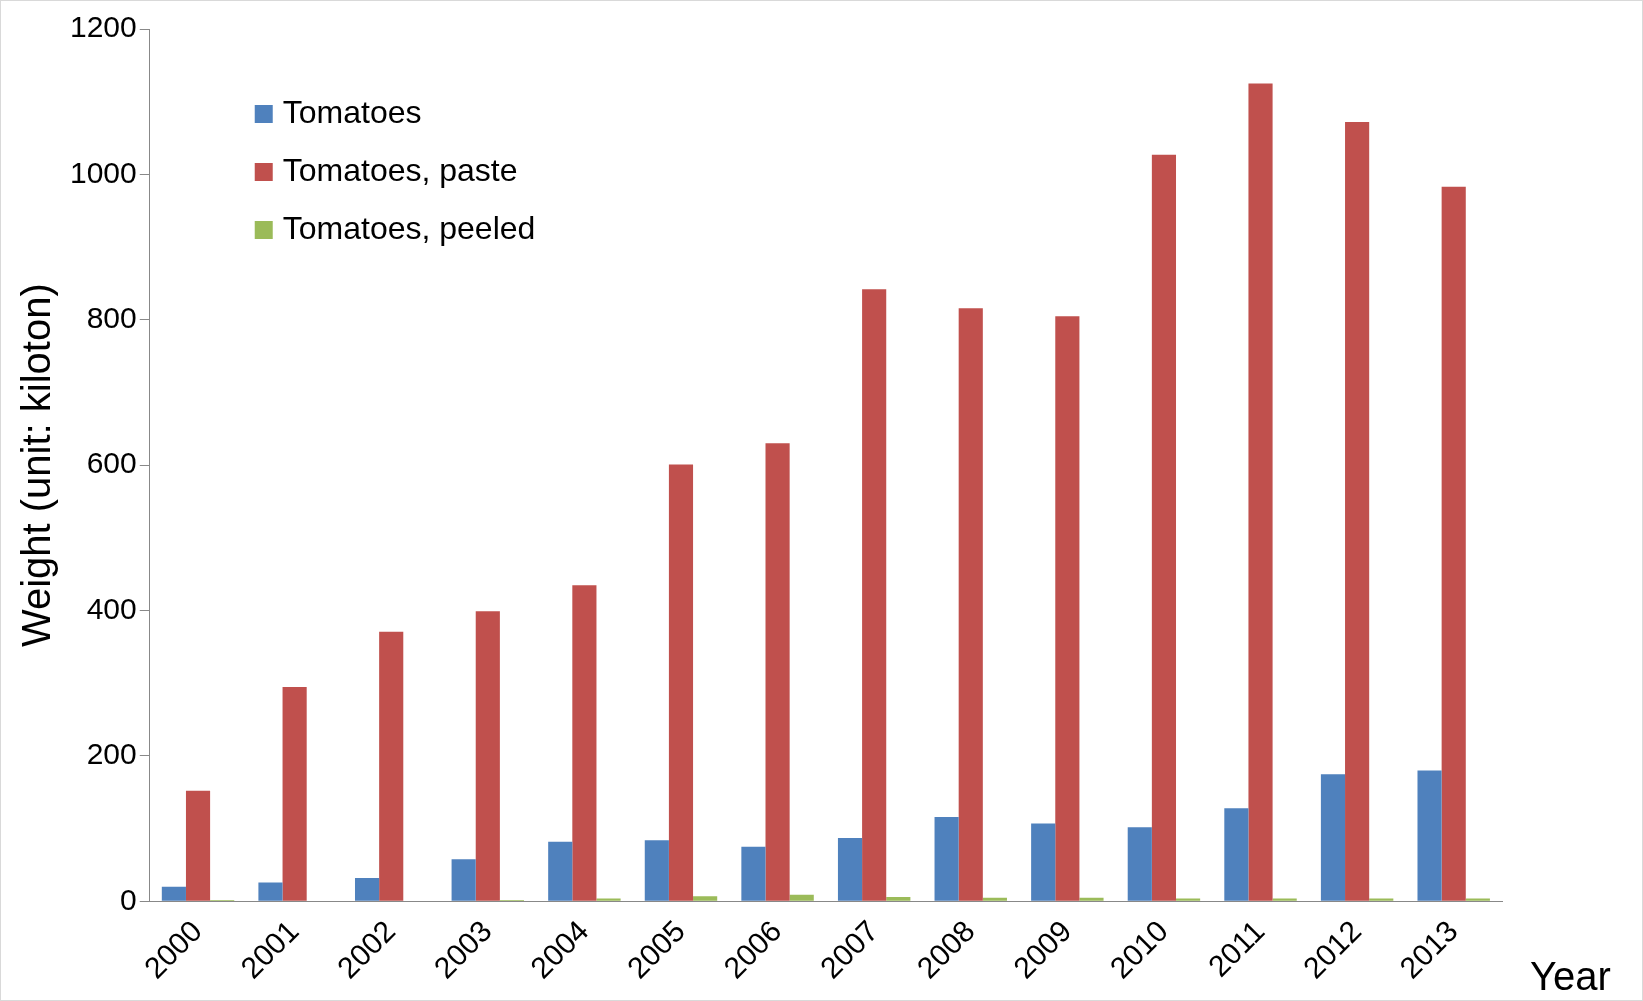  What do you see at coordinates (128, 899) in the screenshot?
I see `y-tick-label: 0` at bounding box center [128, 899].